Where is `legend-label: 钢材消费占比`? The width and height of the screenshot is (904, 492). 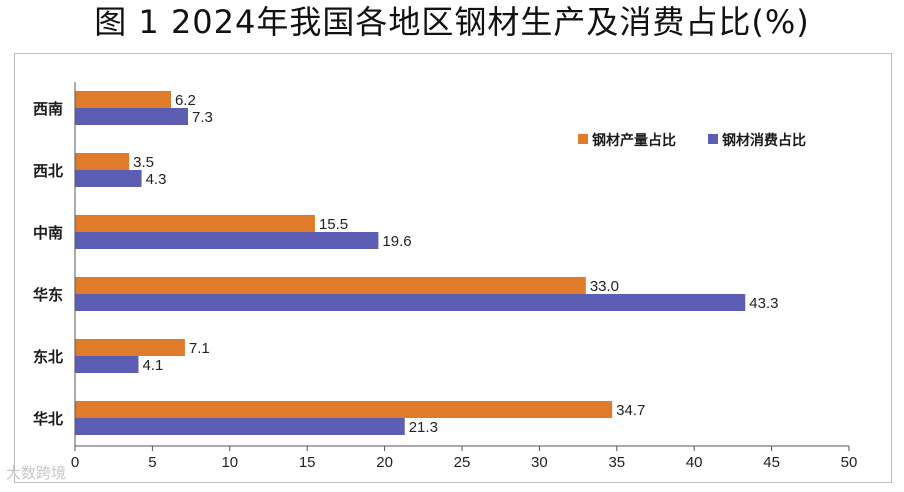
legend-label: 钢材消费占比 is located at coordinates (764, 140).